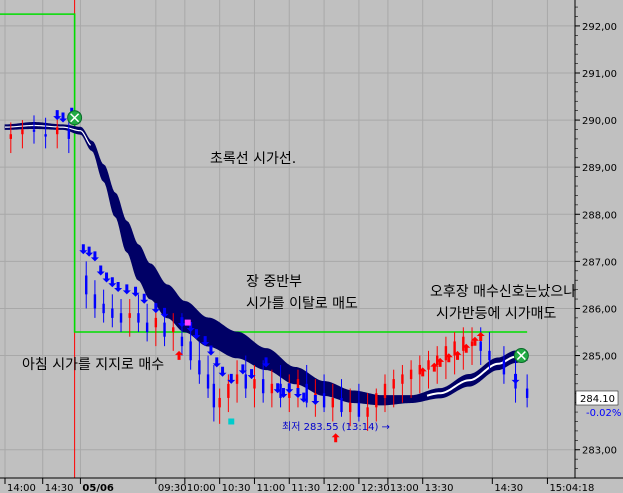 The height and width of the screenshot is (493, 623). Describe the element at coordinates (253, 159) in the screenshot. I see `annotation-open-line: 초록선 시가선.` at that location.